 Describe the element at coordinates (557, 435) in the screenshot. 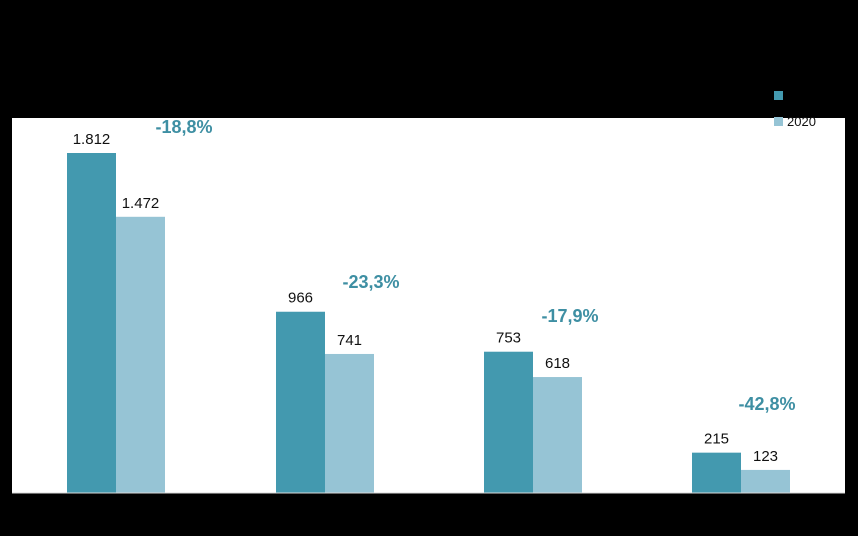

I see `bar-series2-cat3` at that location.